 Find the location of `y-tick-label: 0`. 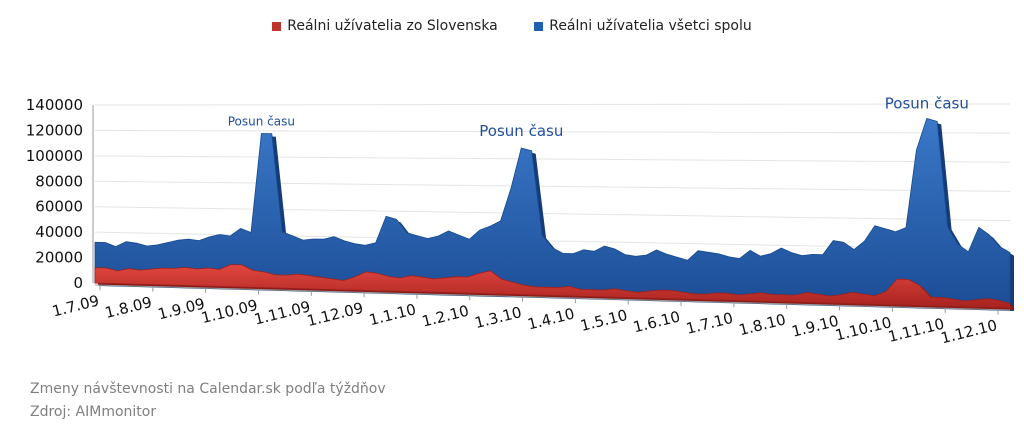

y-tick-label: 0 is located at coordinates (78, 283).